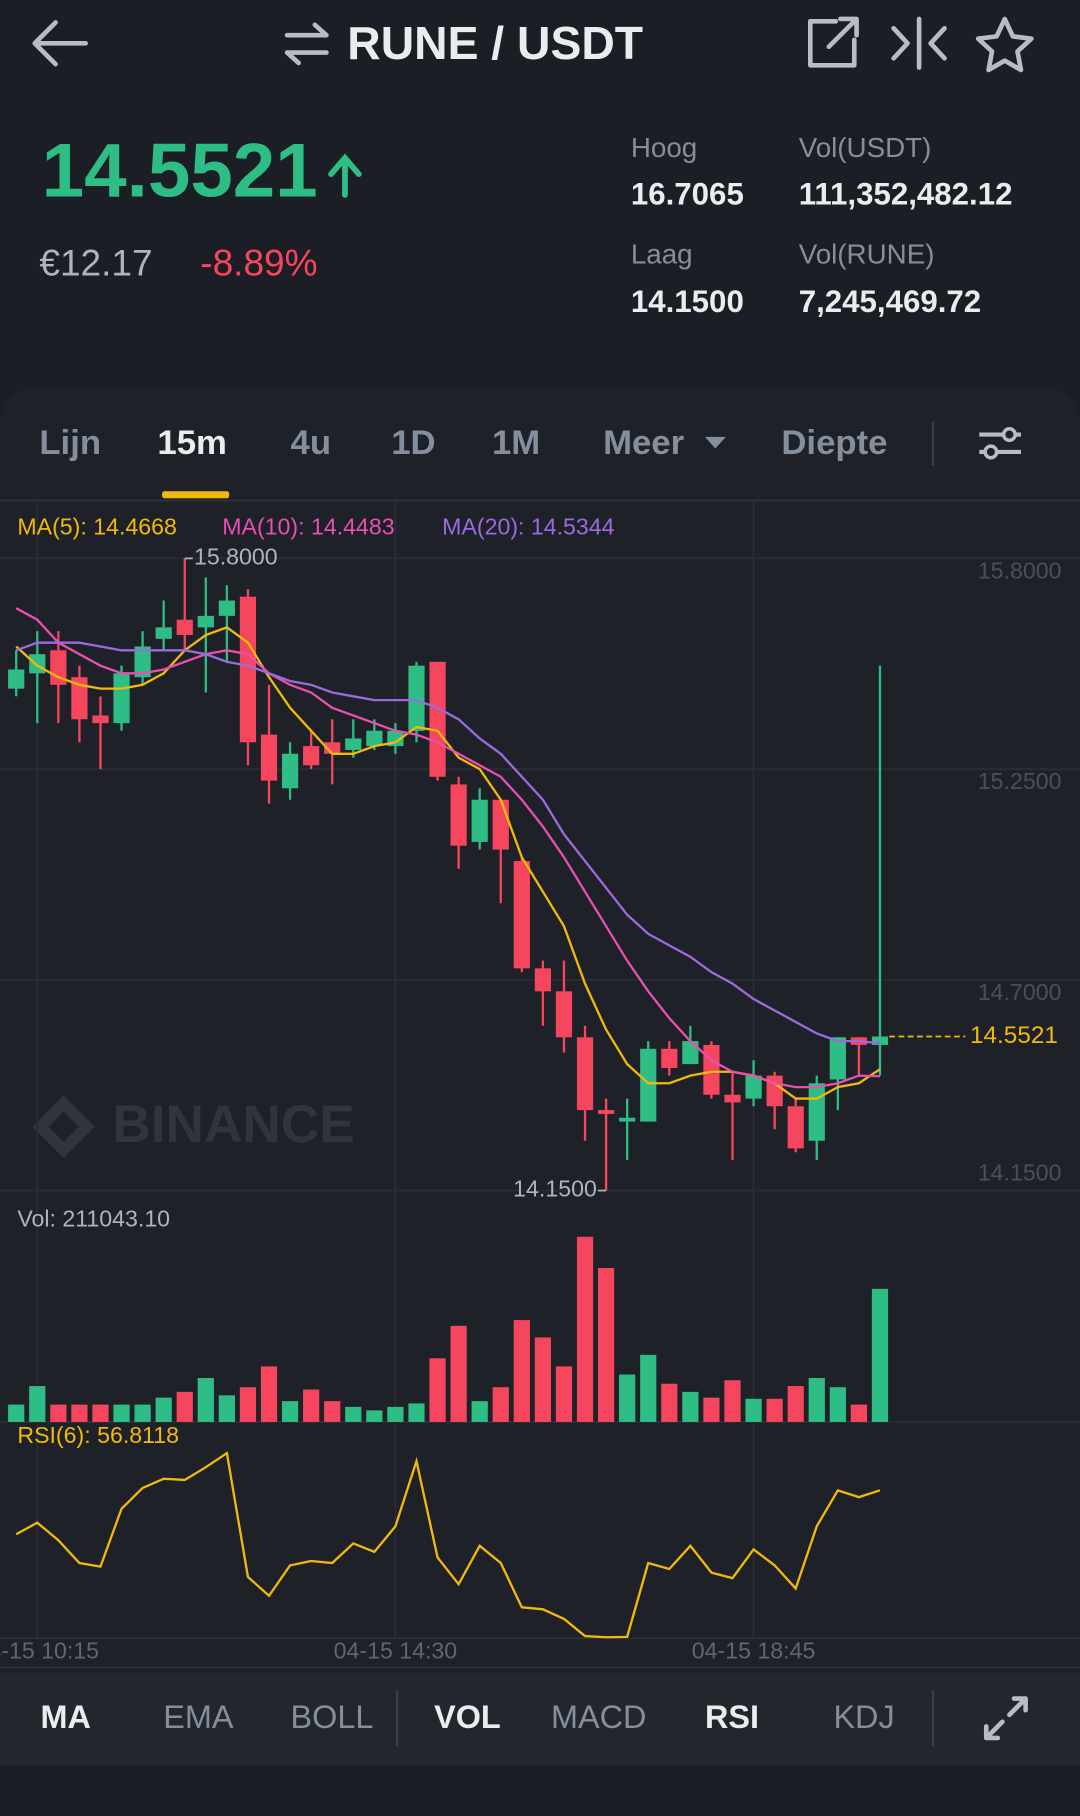  What do you see at coordinates (306, 44) in the screenshot?
I see `swap-icon` at bounding box center [306, 44].